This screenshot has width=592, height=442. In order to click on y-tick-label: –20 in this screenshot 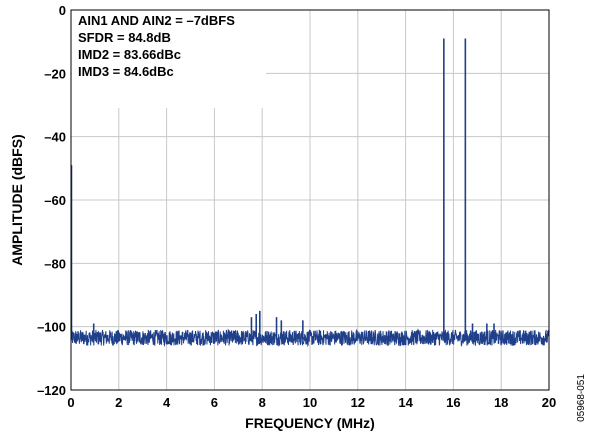, I will do `click(55, 73)`.